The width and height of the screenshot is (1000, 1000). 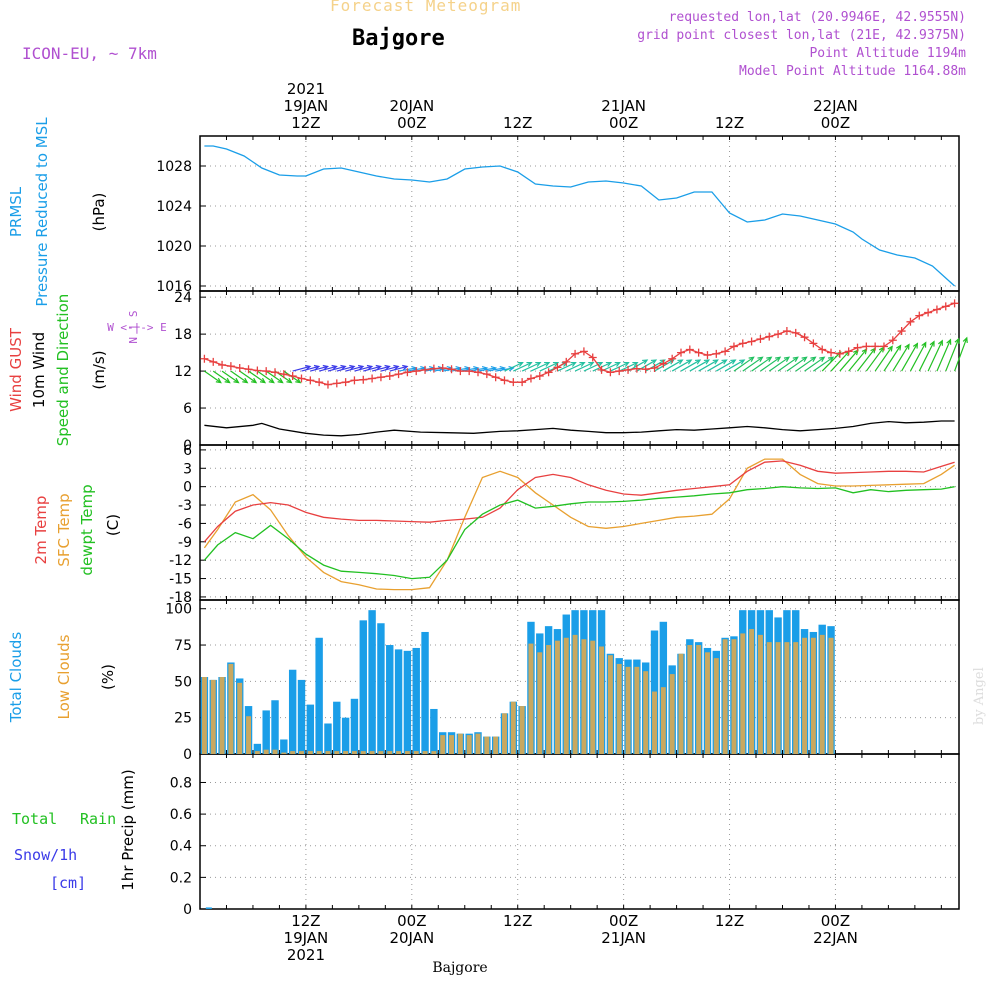 What do you see at coordinates (181, 878) in the screenshot?
I see `precip-ytick-label: 0.2` at bounding box center [181, 878].